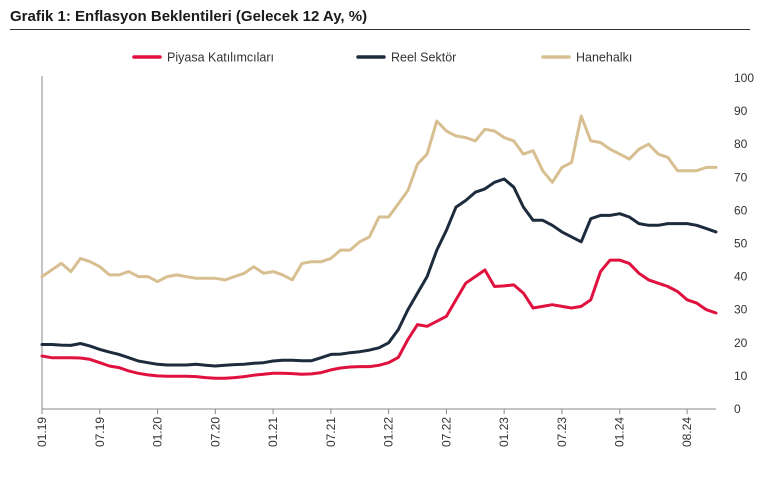 The width and height of the screenshot is (784, 484). Describe the element at coordinates (100, 432) in the screenshot. I see `x-tick-label: 07.19` at that location.